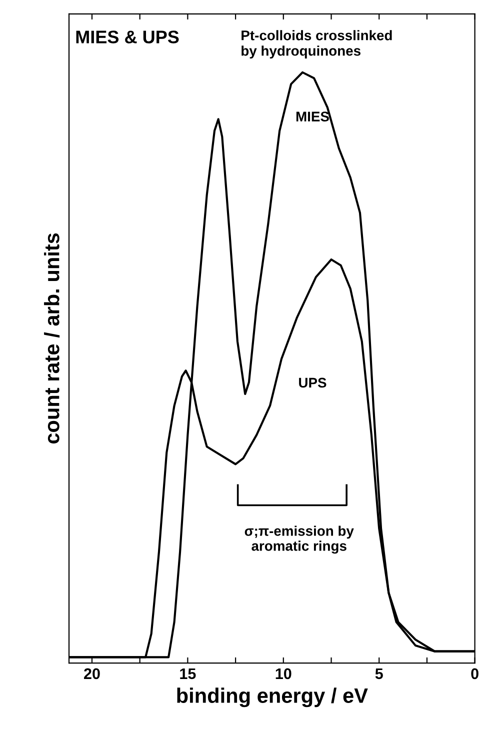 The image size is (486, 731). Describe the element at coordinates (92, 674) in the screenshot. I see `x-tick-label: 20` at that location.